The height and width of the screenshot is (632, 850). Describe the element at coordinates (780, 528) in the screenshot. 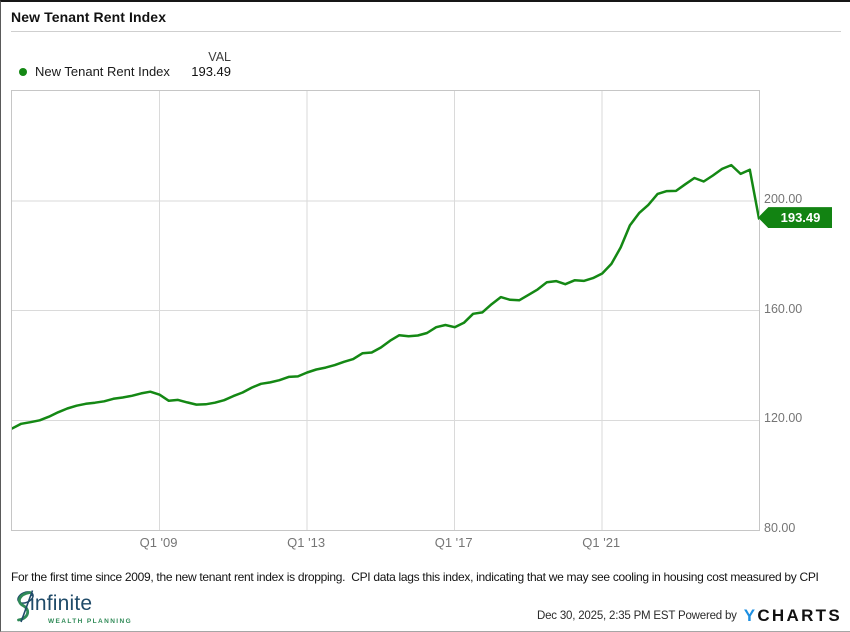

I see `y-axis-tick-label: 80.00` at that location.